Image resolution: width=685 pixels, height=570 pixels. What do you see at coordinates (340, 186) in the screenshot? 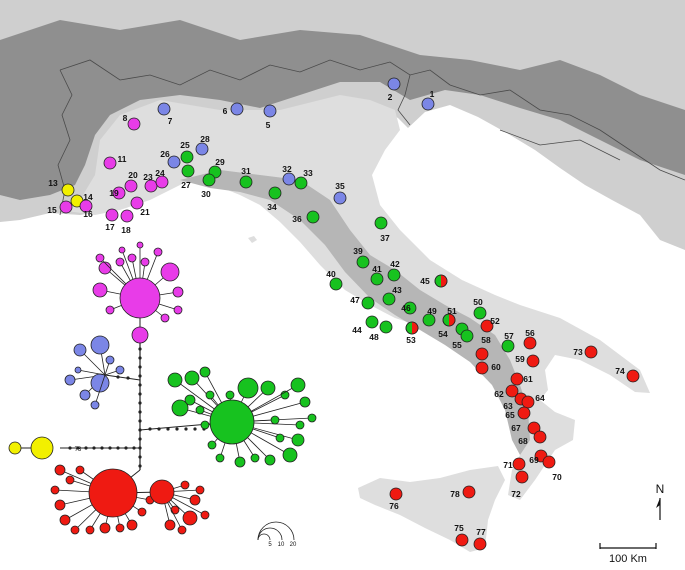
I see `site-label: 35` at bounding box center [340, 186].